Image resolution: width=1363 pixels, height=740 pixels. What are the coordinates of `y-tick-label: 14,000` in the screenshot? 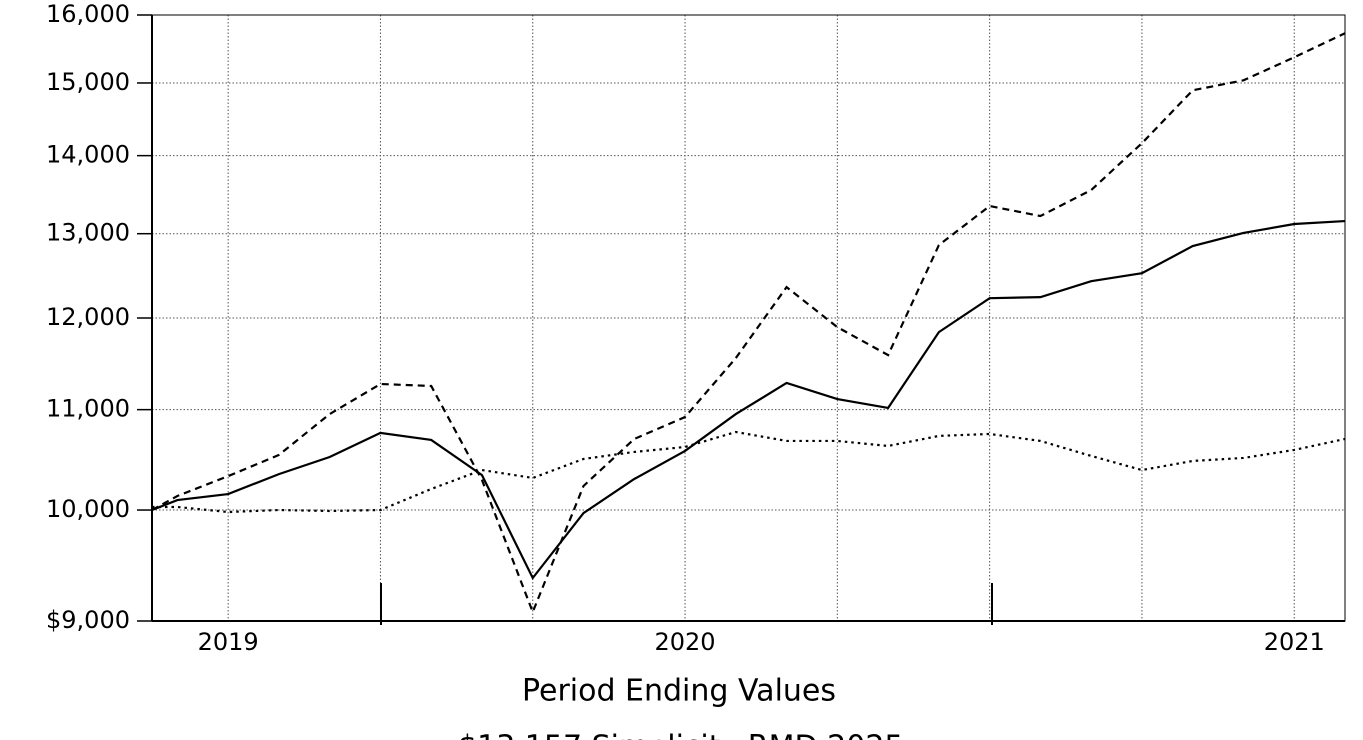 It's located at (88, 155).